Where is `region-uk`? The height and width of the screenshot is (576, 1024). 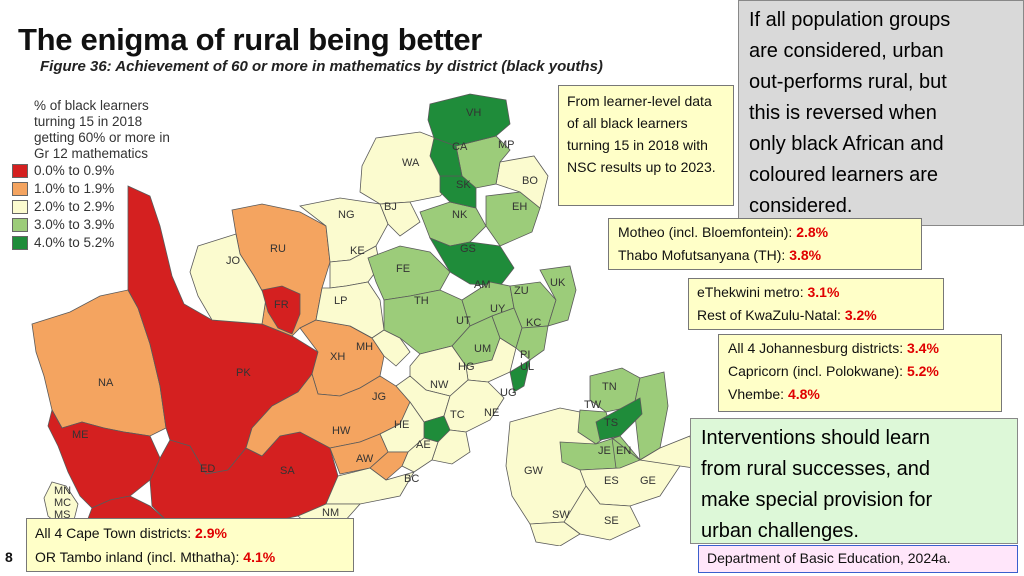
region-uk is located at coordinates (558, 296).